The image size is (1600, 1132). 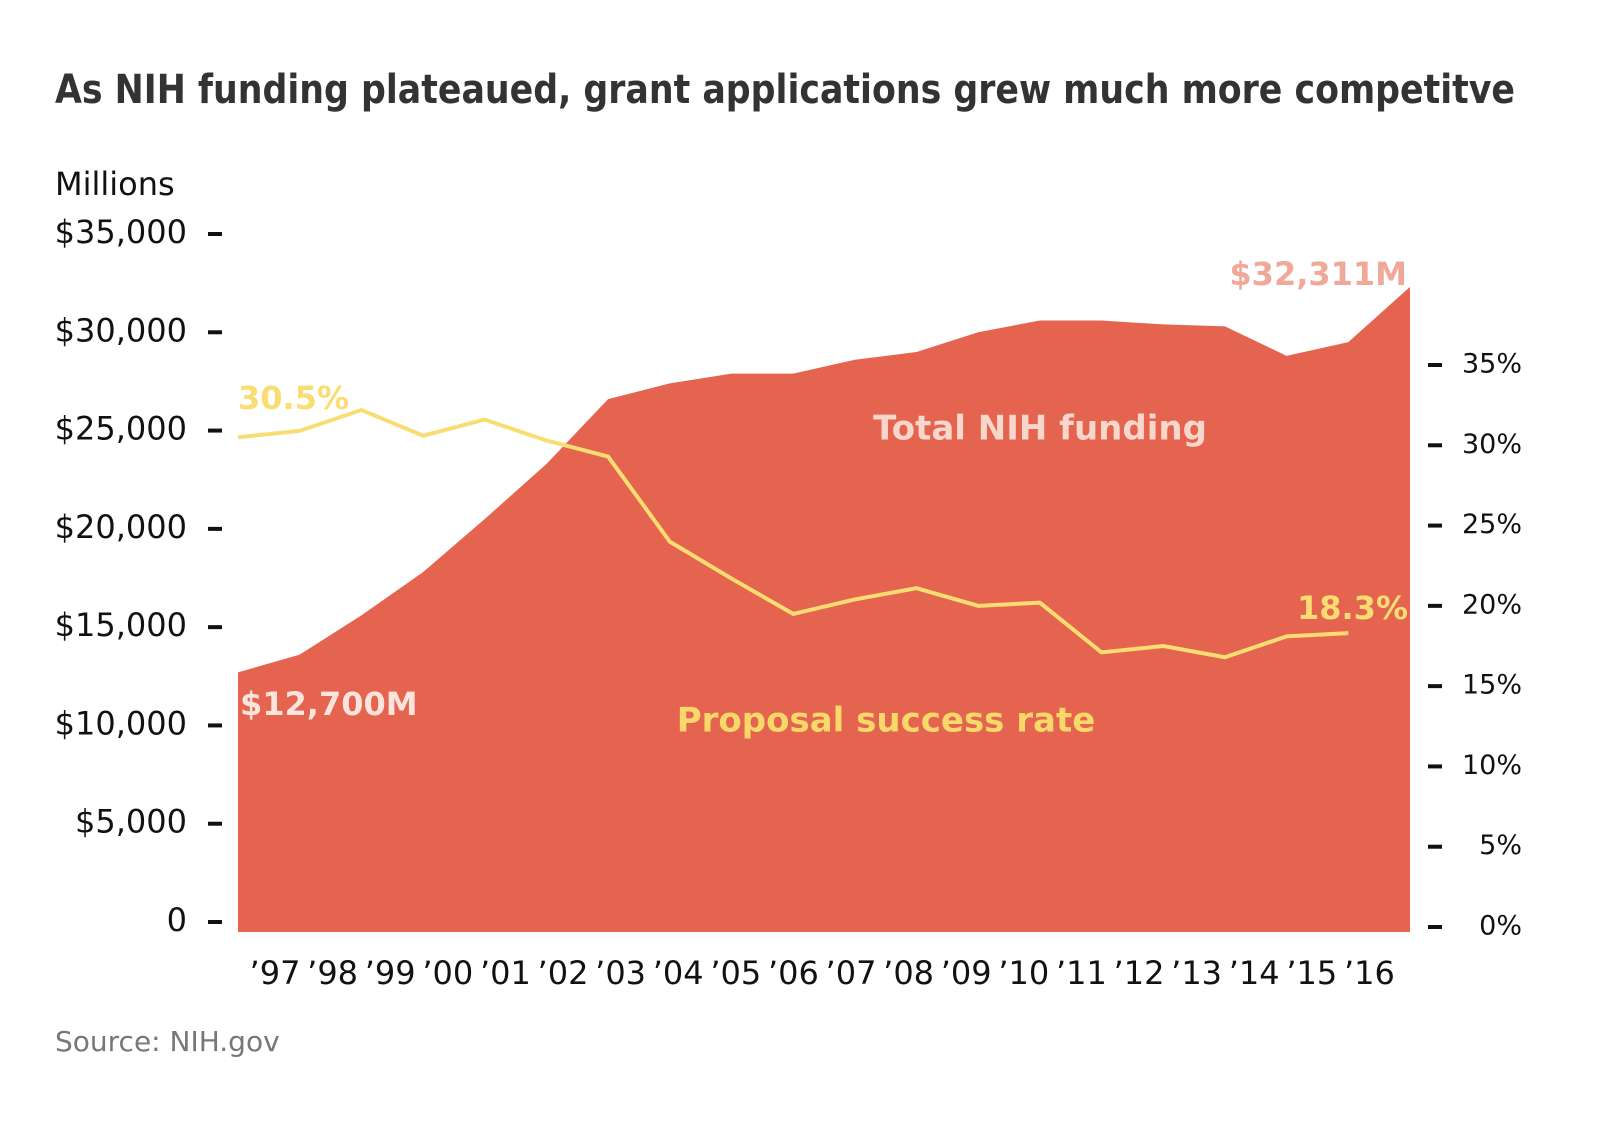 What do you see at coordinates (1023, 973) in the screenshot?
I see `x-tick-label: ’10` at bounding box center [1023, 973].